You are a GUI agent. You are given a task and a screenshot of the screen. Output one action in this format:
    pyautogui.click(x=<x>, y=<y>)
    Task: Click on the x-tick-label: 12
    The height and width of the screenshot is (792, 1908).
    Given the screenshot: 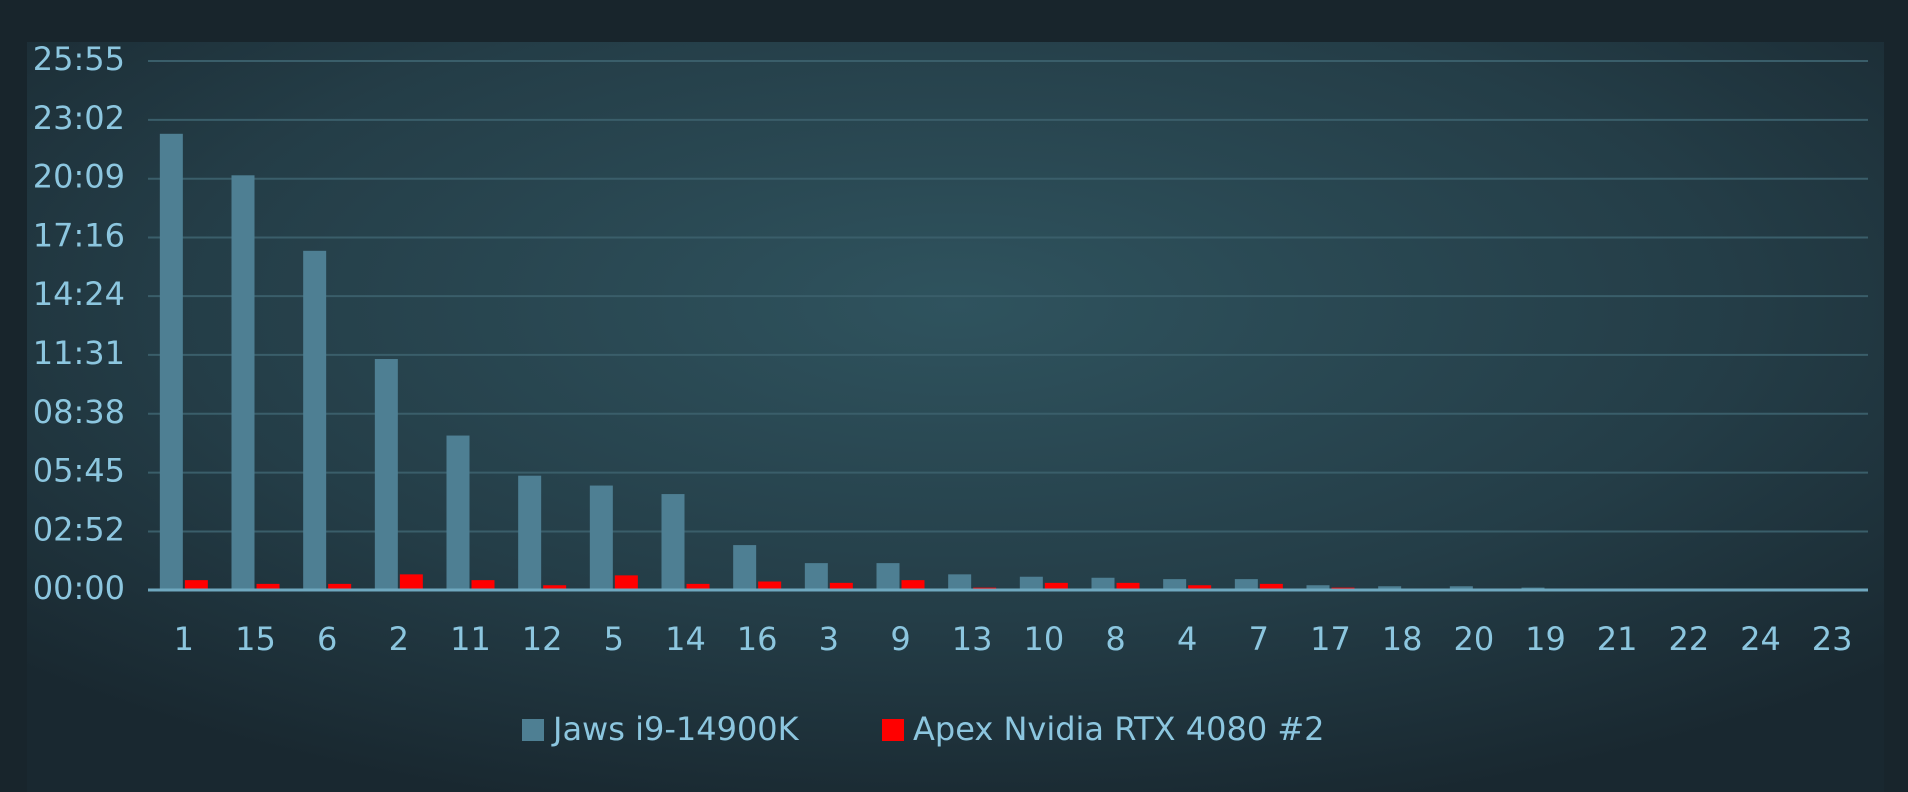 What is the action you would take?
    pyautogui.click(x=542, y=639)
    